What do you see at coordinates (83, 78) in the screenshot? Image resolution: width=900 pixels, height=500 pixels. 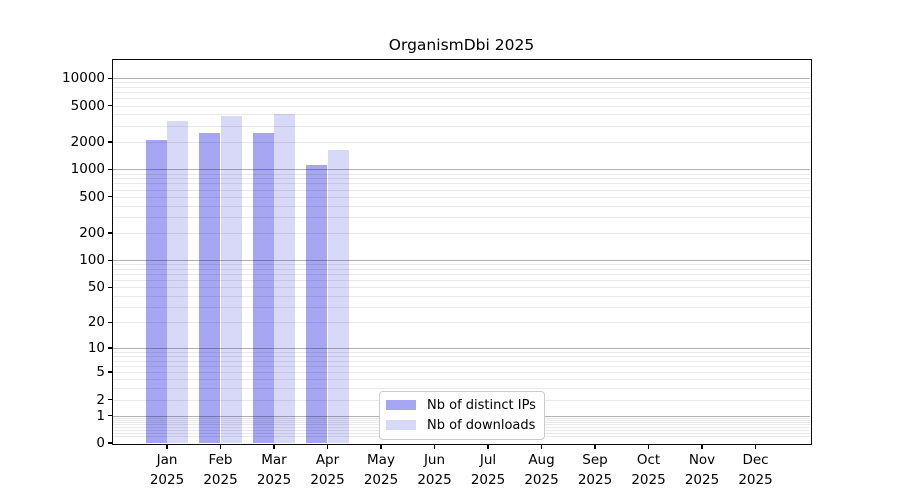 I see `y-tick-label: 10000` at bounding box center [83, 78].